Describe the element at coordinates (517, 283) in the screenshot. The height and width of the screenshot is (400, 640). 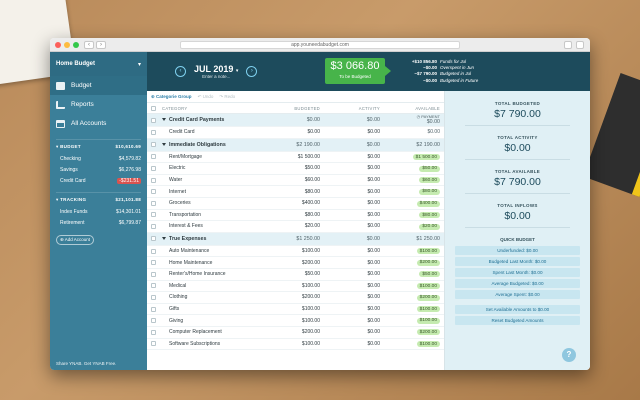
I see `quick-budget-button: Average Budgeted: $0.00` at that location.